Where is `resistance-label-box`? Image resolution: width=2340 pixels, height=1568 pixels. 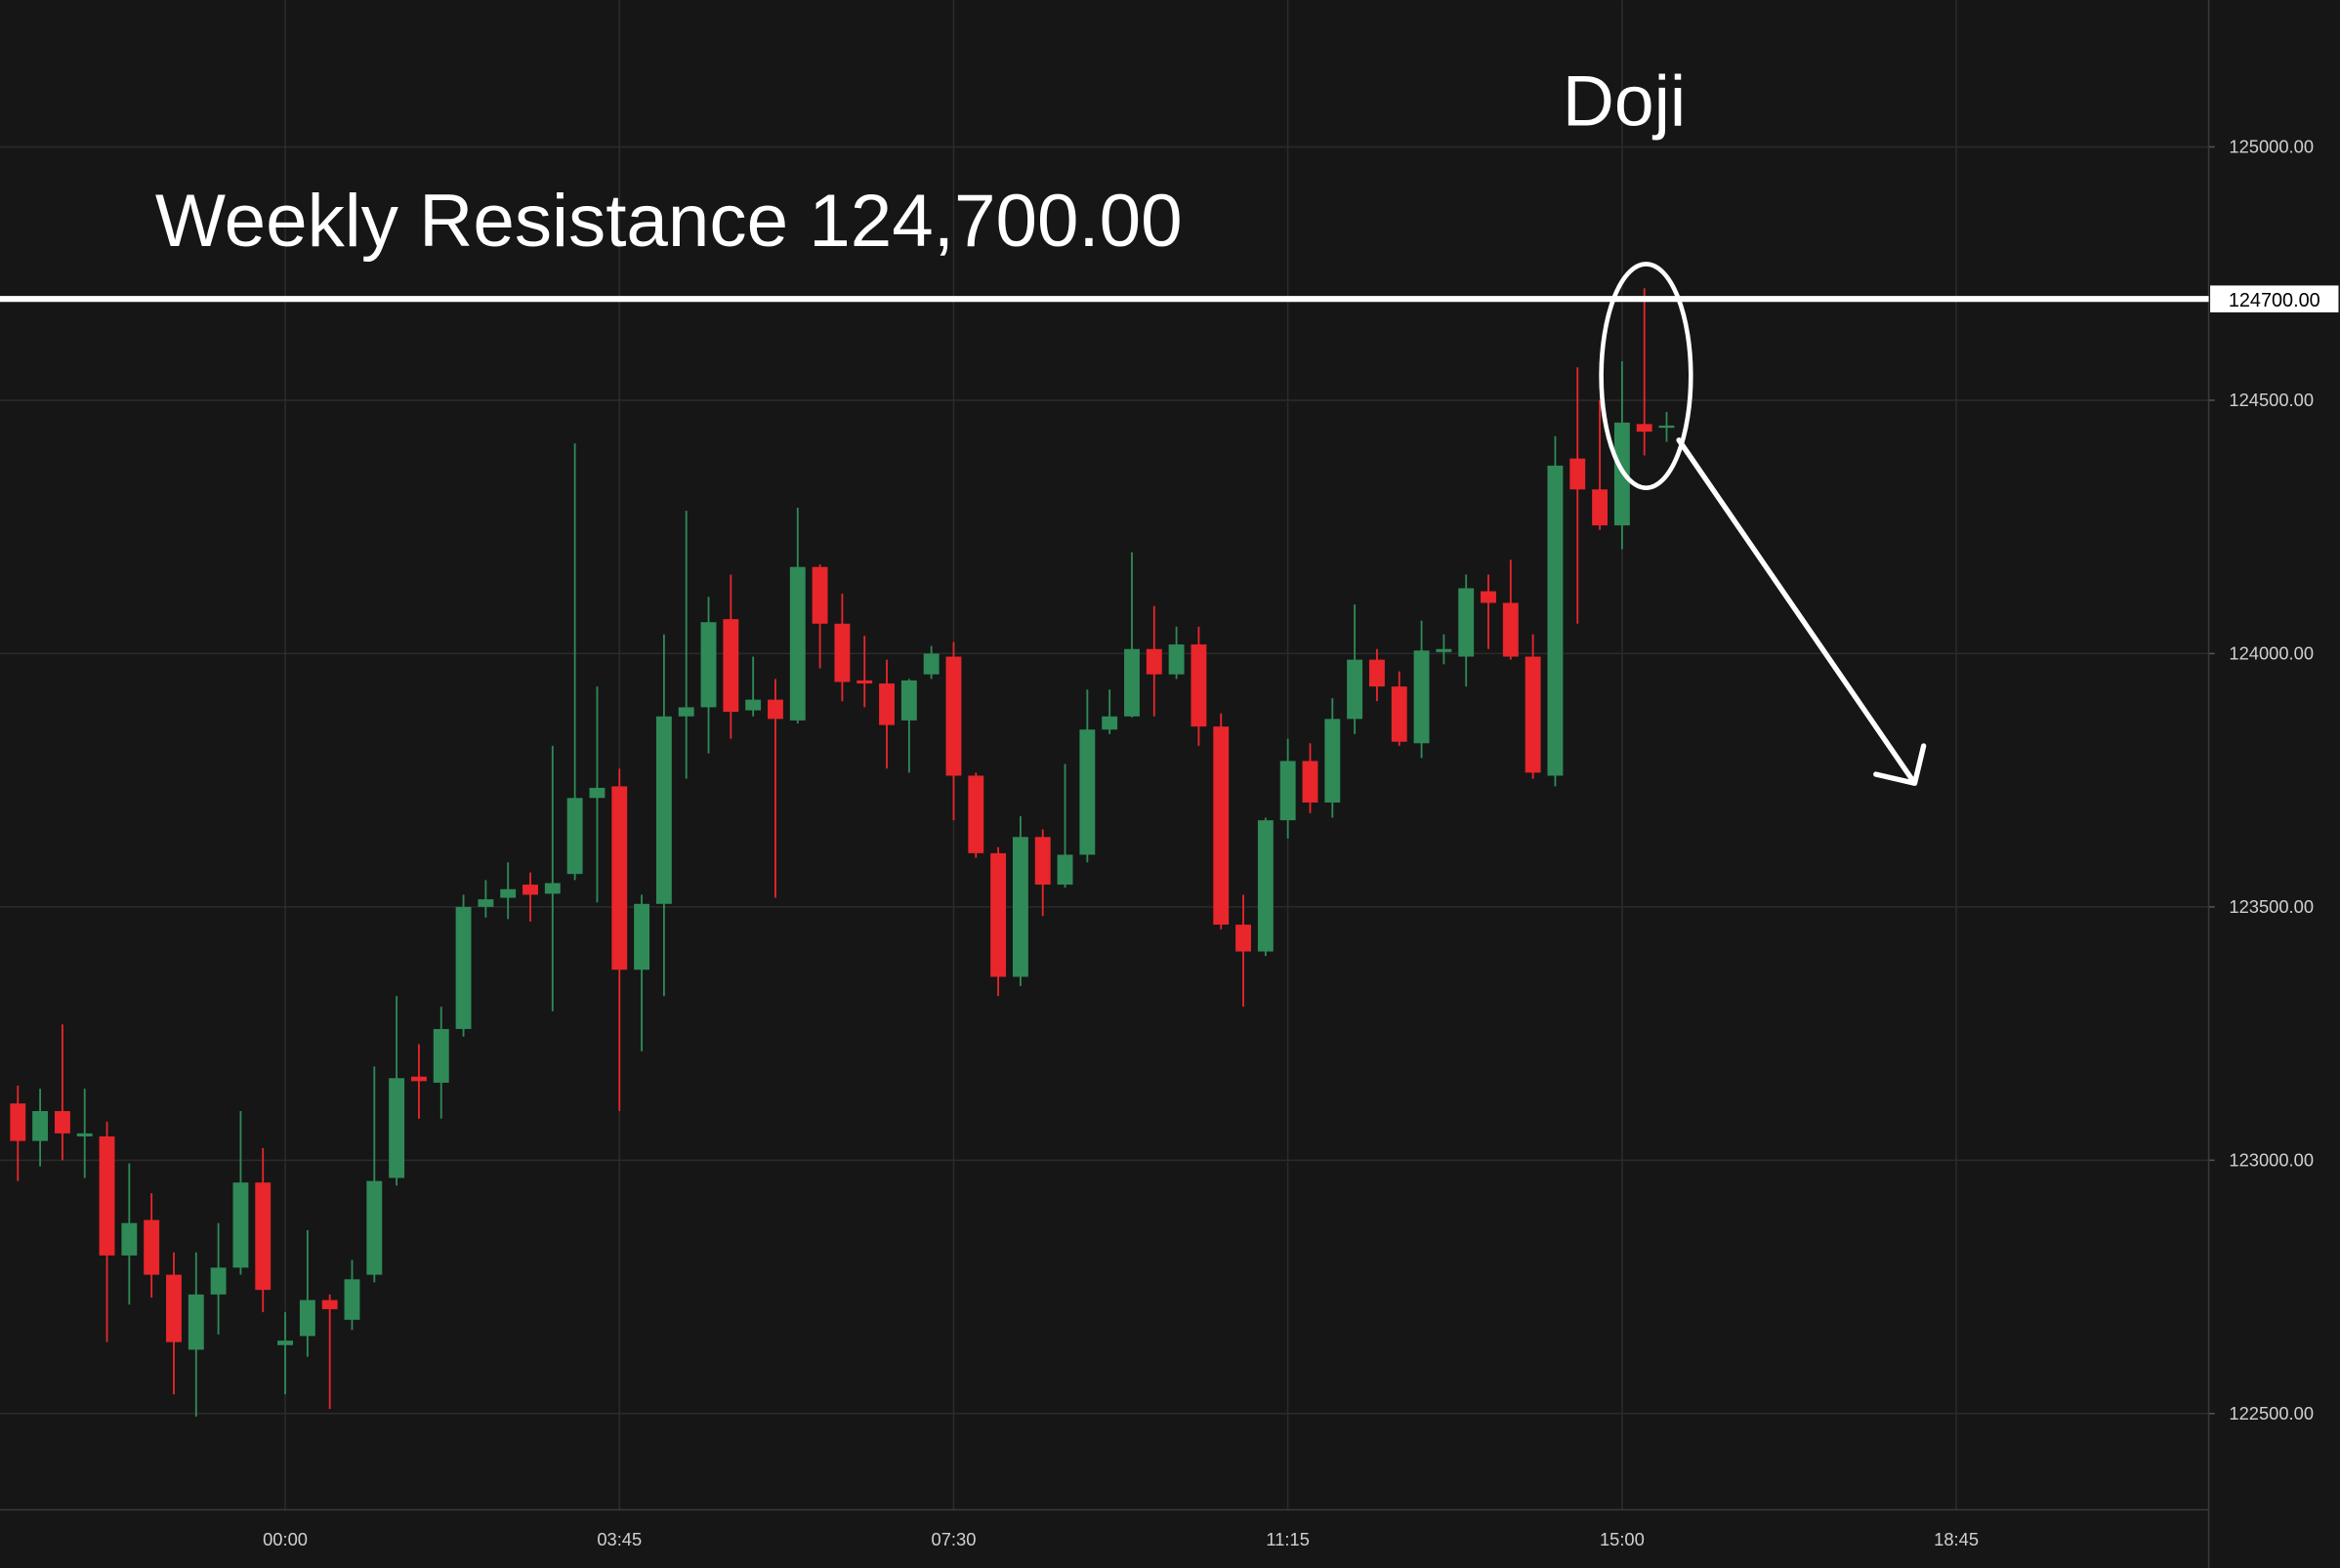 resistance-label-box is located at coordinates (2274, 298).